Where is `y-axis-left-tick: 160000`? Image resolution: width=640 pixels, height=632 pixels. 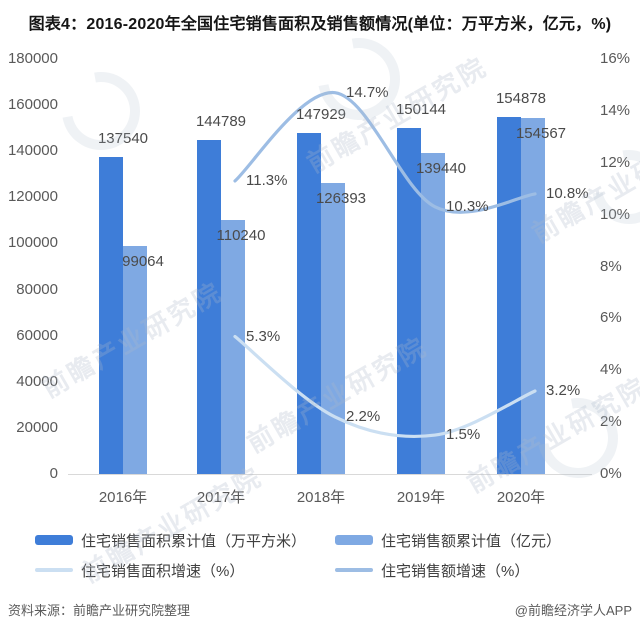
y-axis-left-tick: 160000 is located at coordinates (32, 105).